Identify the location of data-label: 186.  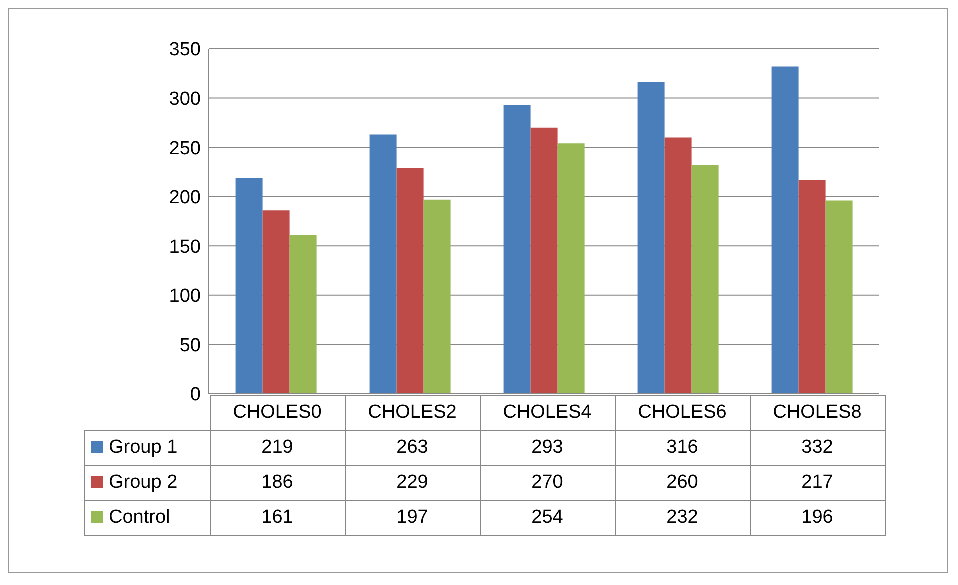
(277, 483).